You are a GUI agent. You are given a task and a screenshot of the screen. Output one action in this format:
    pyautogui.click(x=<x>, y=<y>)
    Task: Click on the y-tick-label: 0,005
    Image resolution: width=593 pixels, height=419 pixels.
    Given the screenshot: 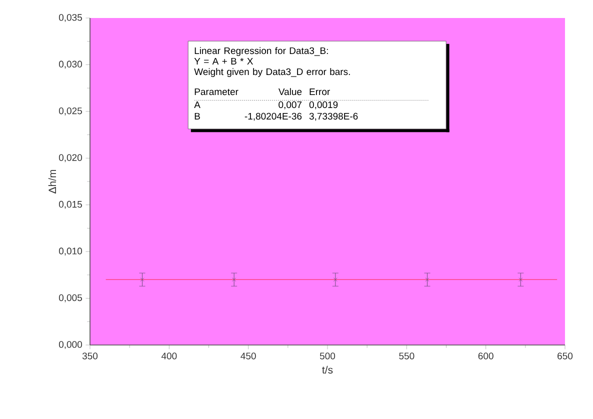 What is the action you would take?
    pyautogui.click(x=70, y=298)
    